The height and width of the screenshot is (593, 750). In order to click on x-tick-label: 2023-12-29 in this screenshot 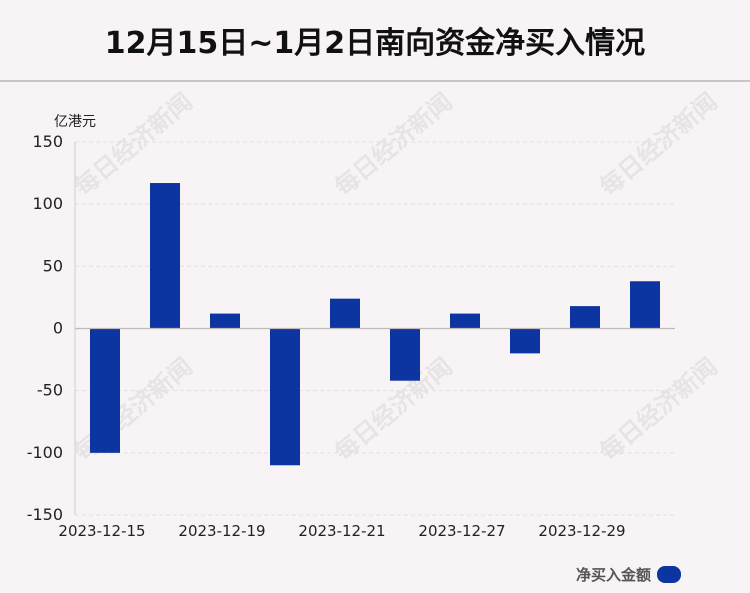, I will do `click(581, 531)`.